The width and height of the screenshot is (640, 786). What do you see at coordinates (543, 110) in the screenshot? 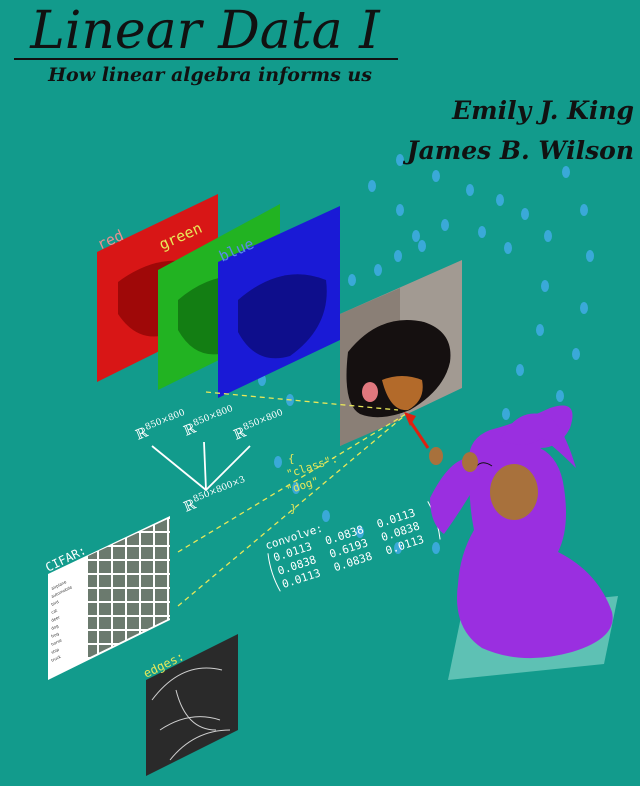
I see `author-1: Emily J. King` at bounding box center [543, 110].